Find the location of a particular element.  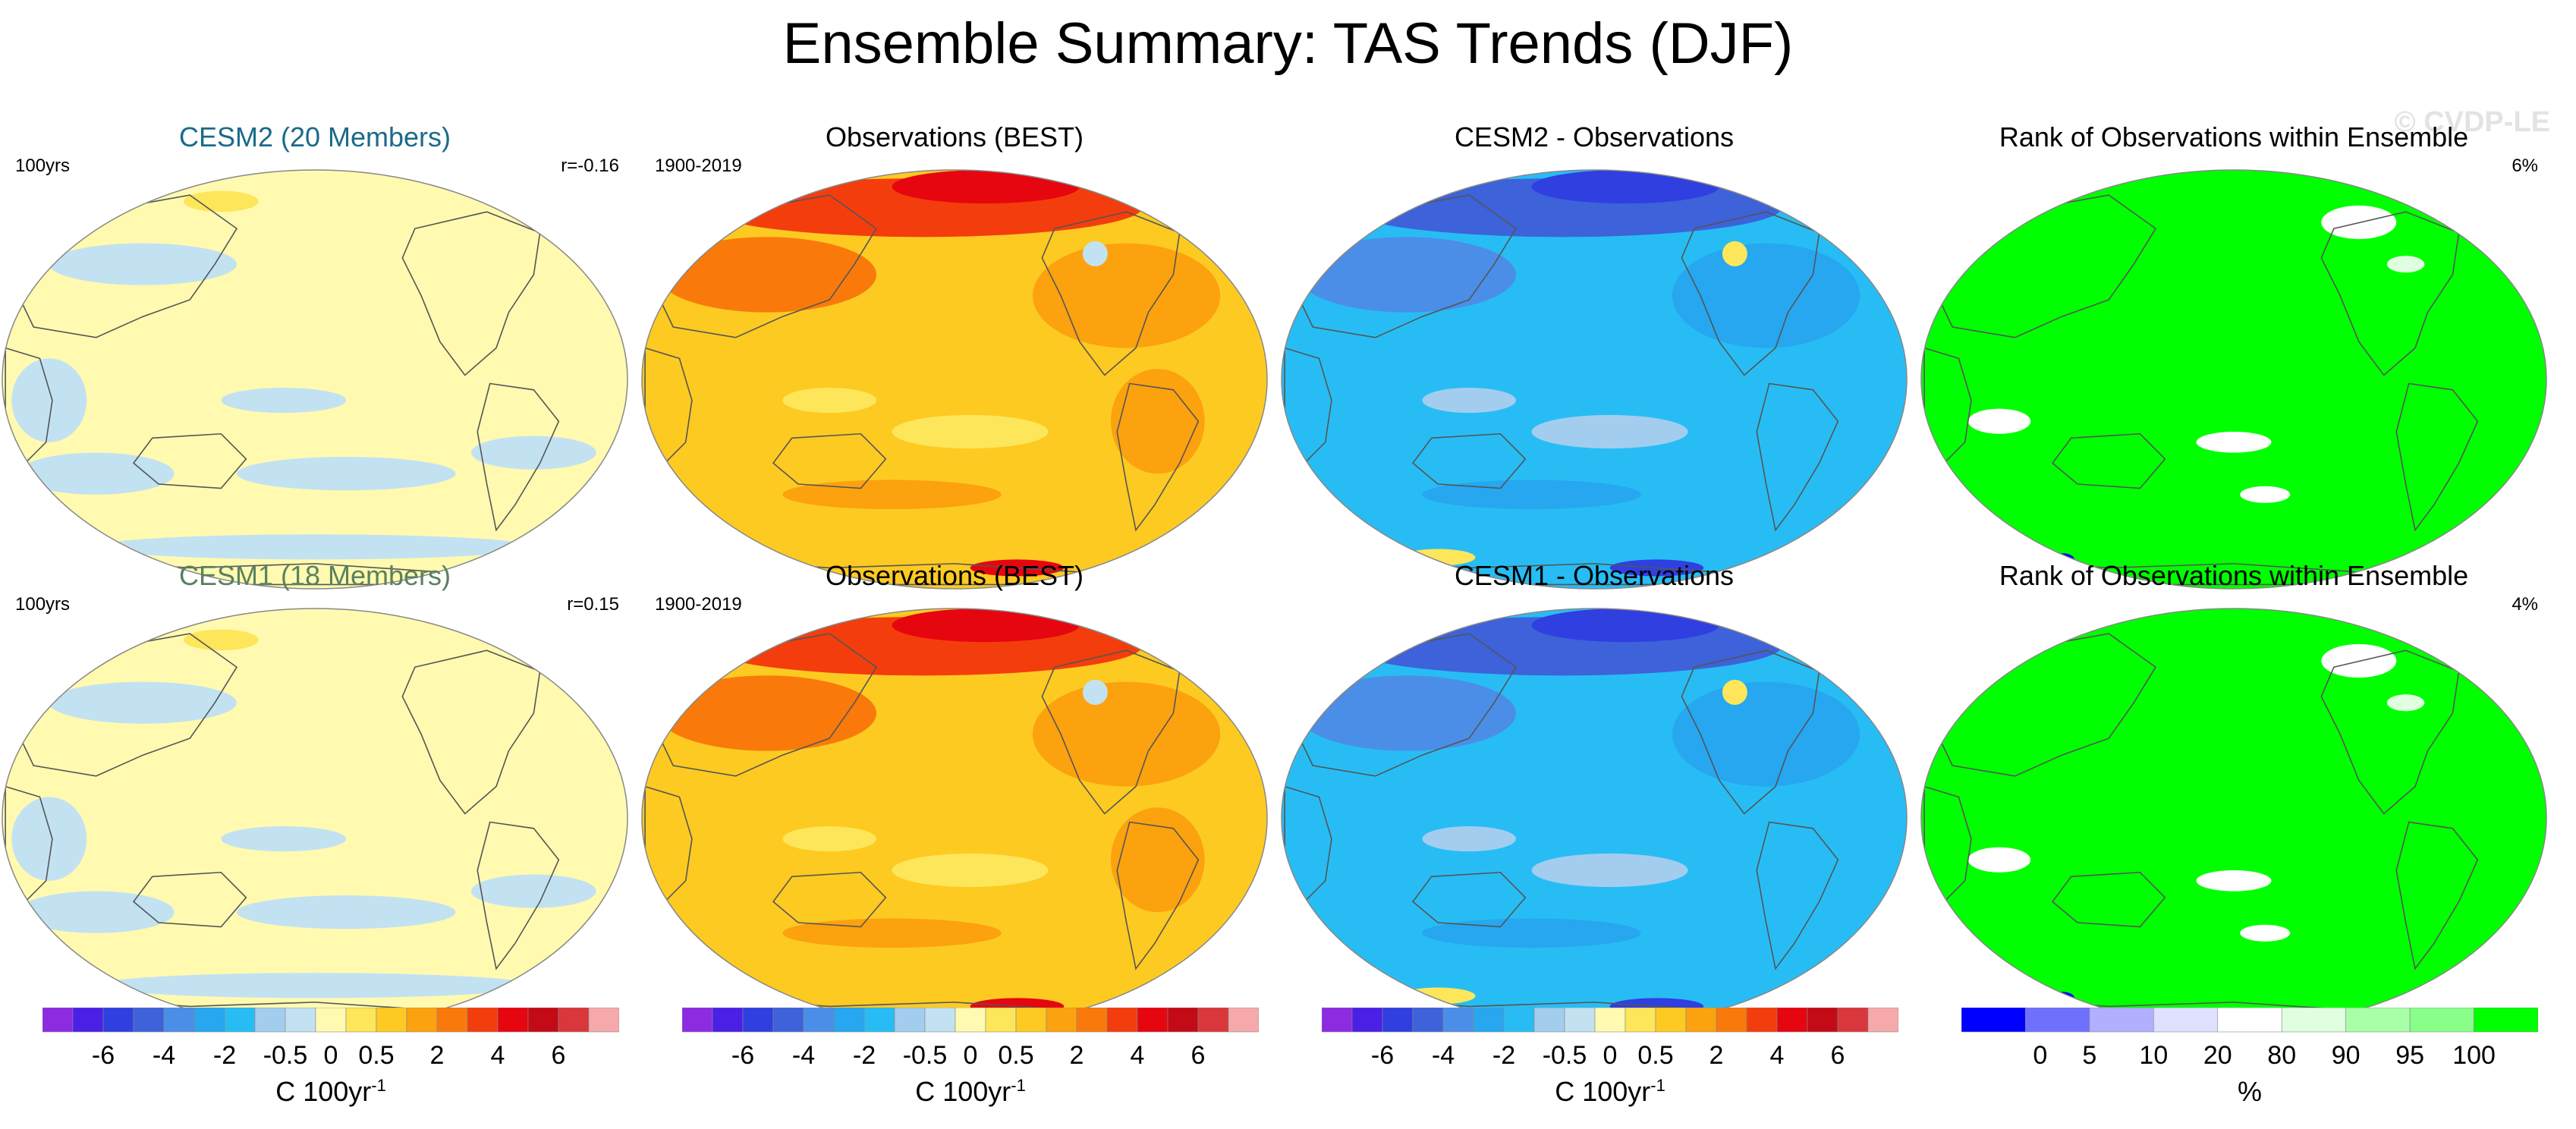

colorbar-tick-label: 4 is located at coordinates (1138, 1056).